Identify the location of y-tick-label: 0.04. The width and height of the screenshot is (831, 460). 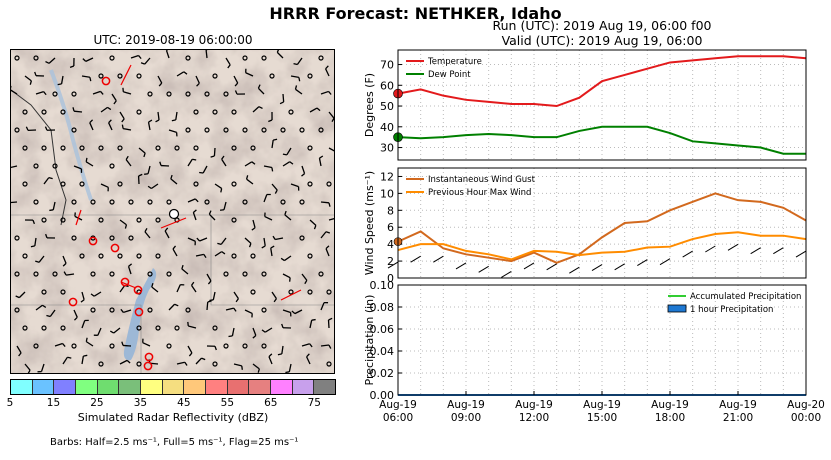
(382, 351).